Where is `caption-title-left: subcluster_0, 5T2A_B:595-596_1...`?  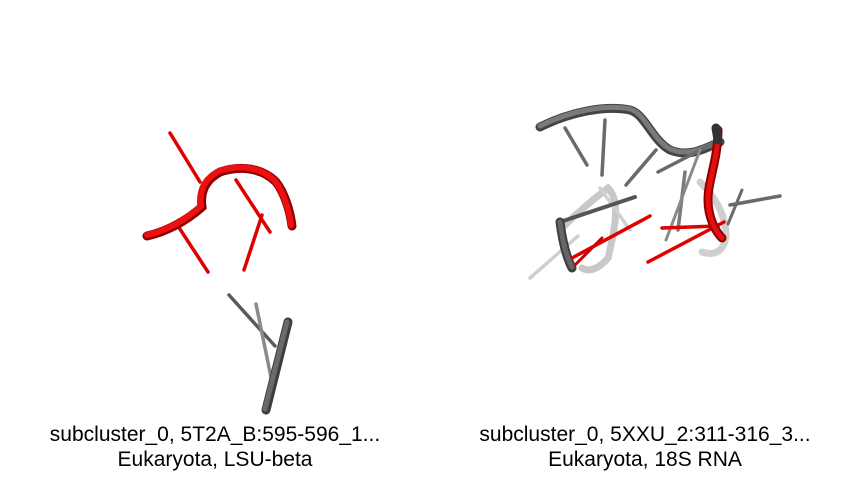 caption-title-left: subcluster_0, 5T2A_B:595-596_1... is located at coordinates (215, 434).